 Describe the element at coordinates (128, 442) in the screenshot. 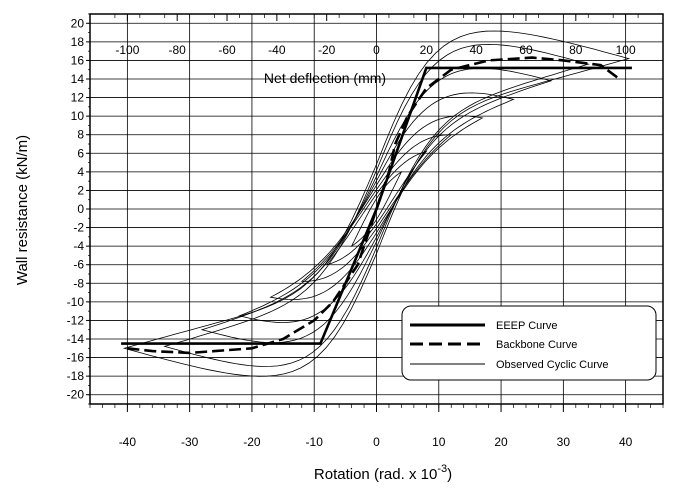

I see `x-tick-label: -40` at that location.